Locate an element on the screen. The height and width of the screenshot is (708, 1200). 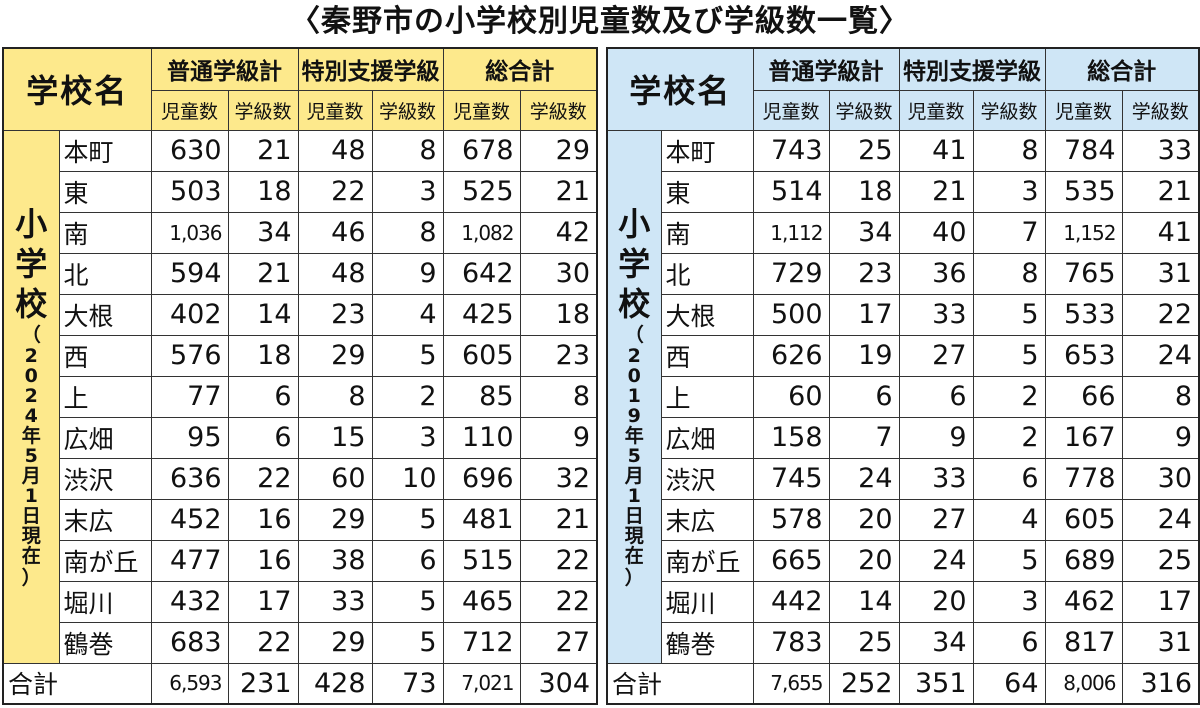
student-count-cell: 630 is located at coordinates (189, 150).